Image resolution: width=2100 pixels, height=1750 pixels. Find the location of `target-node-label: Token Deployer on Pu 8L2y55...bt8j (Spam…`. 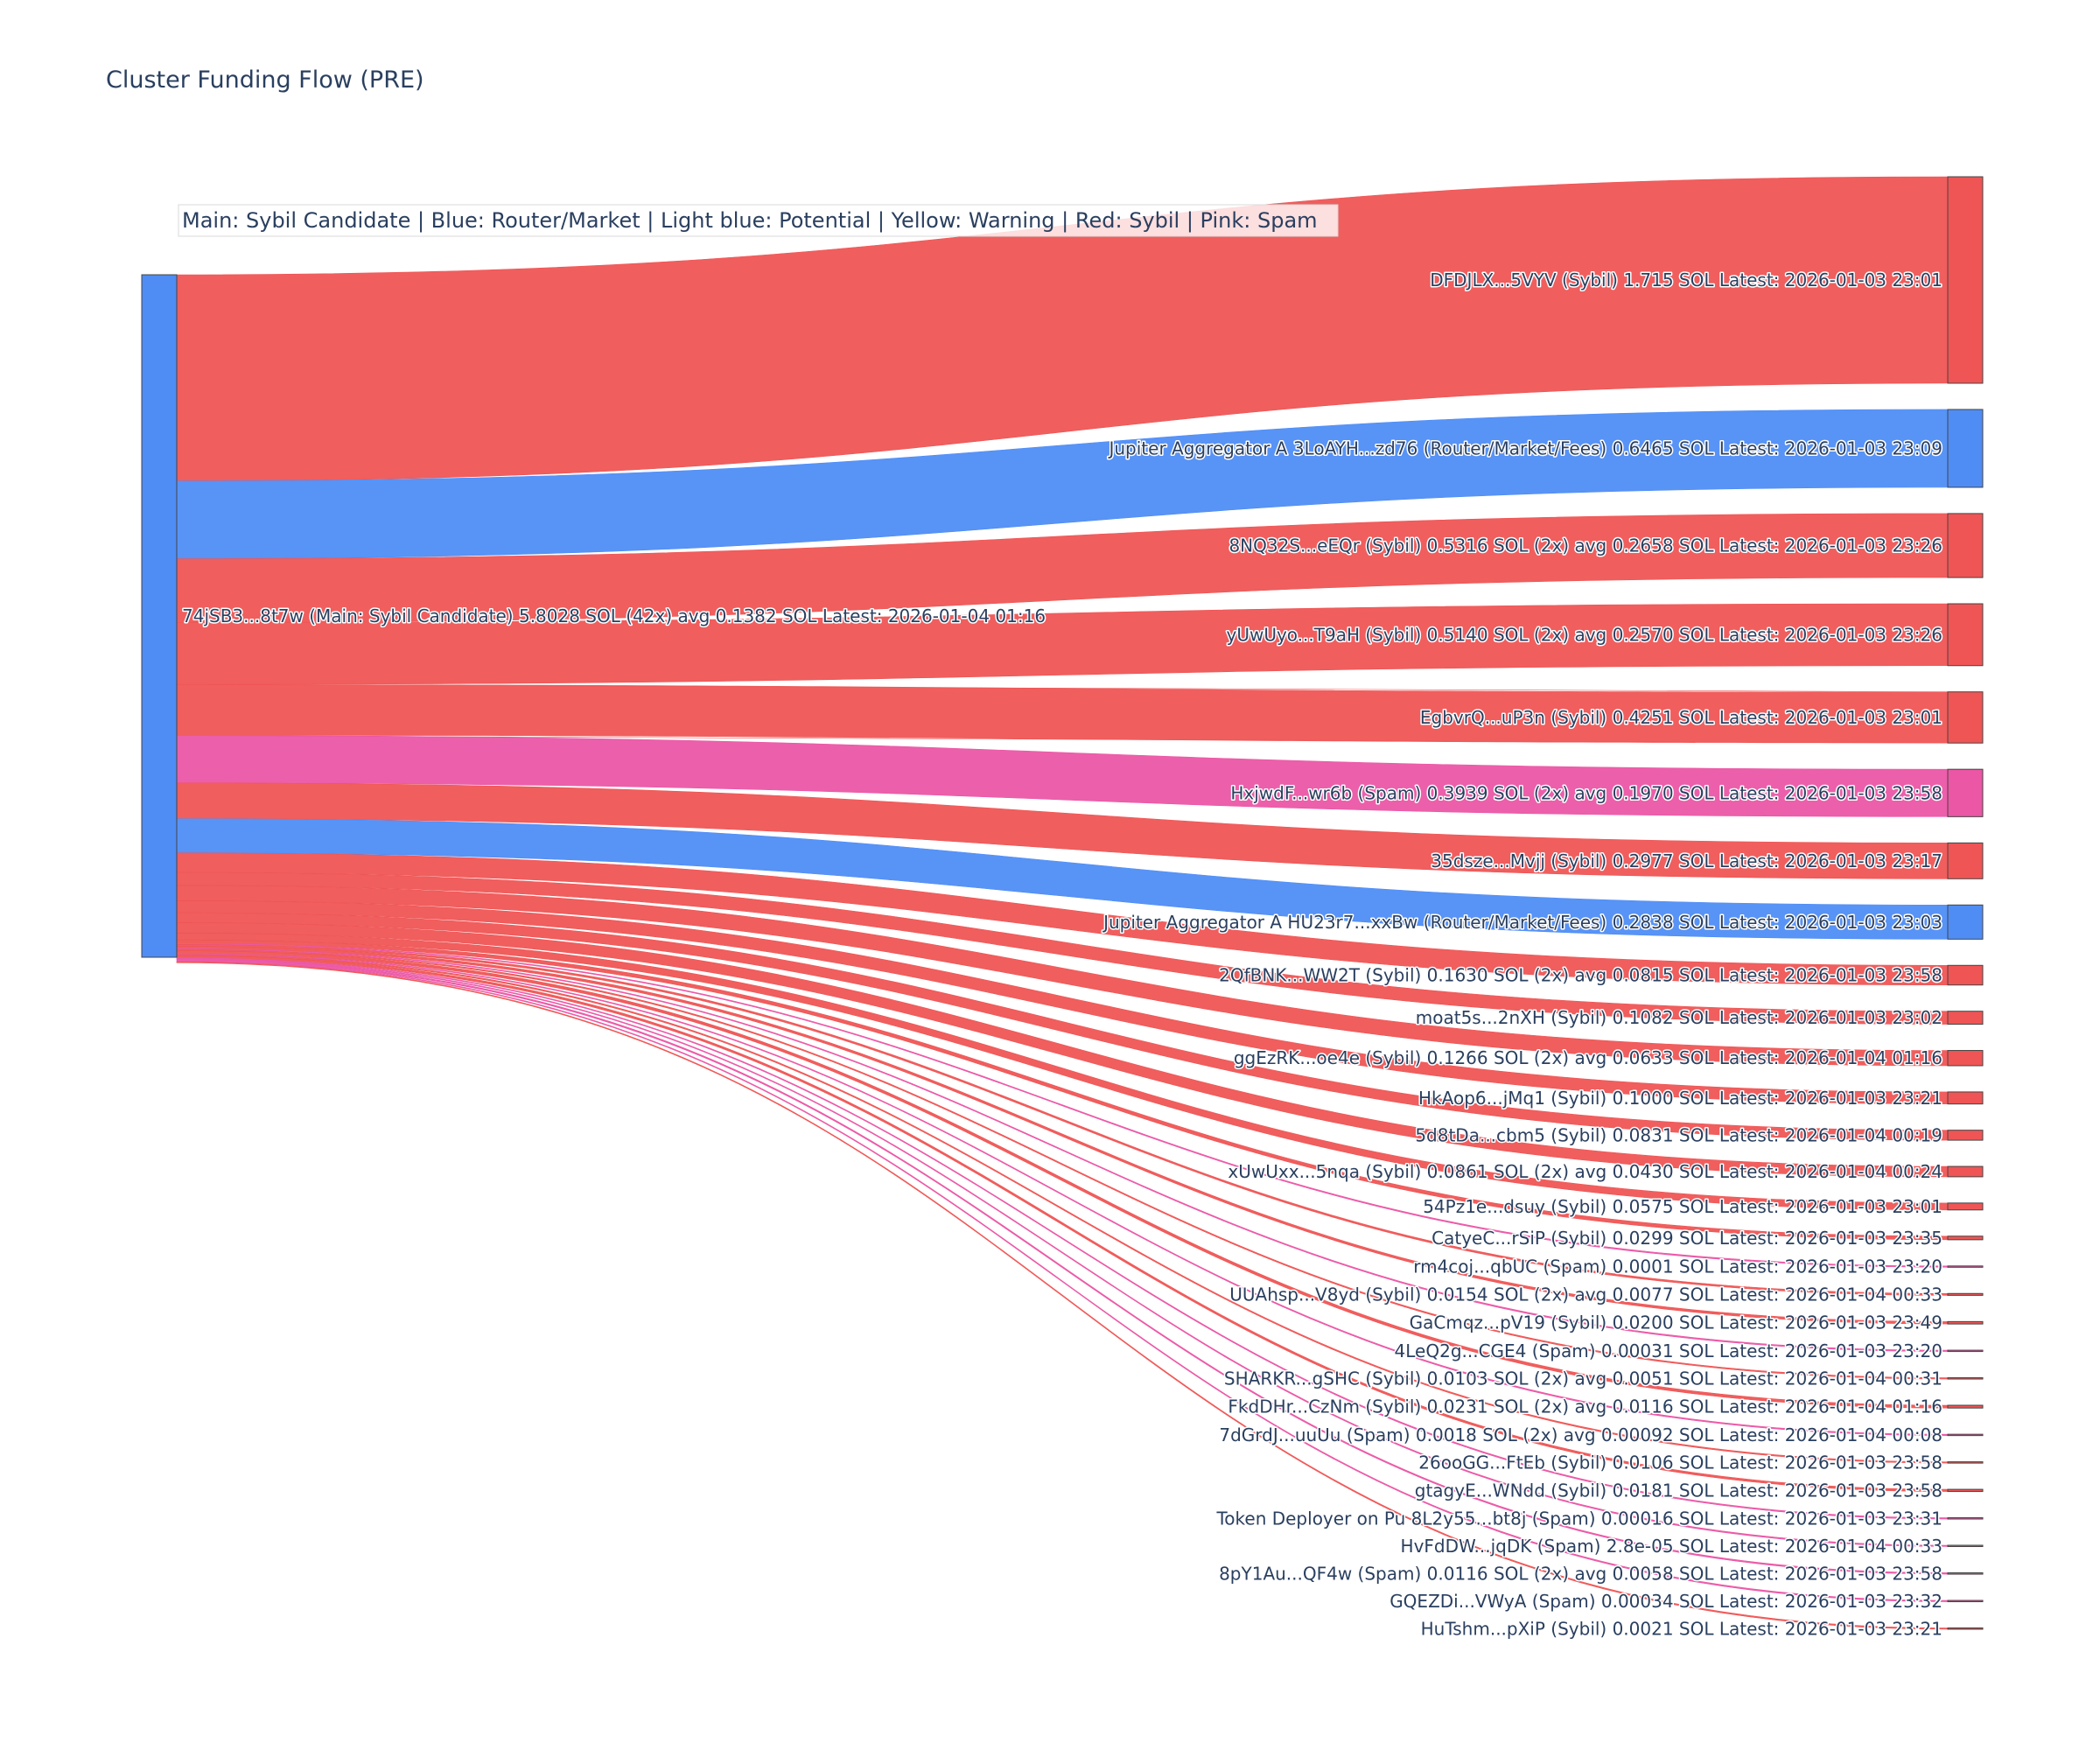

target-node-label: Token Deployer on Pu 8L2y55...bt8j (Spam… is located at coordinates (1578, 1518).